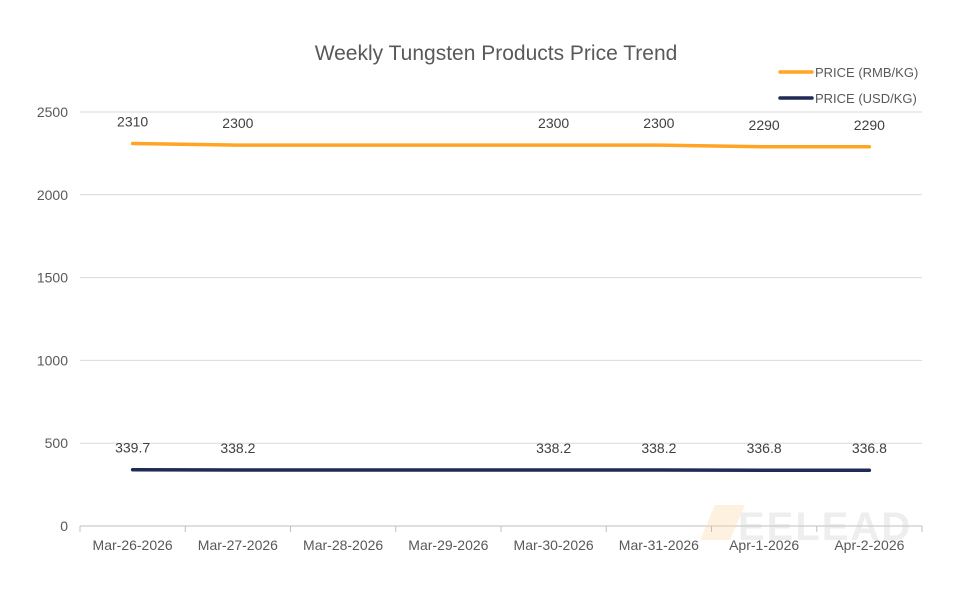 Image resolution: width=980 pixels, height=605 pixels. What do you see at coordinates (343, 545) in the screenshot?
I see `x-tick-label: Mar-28-2026` at bounding box center [343, 545].